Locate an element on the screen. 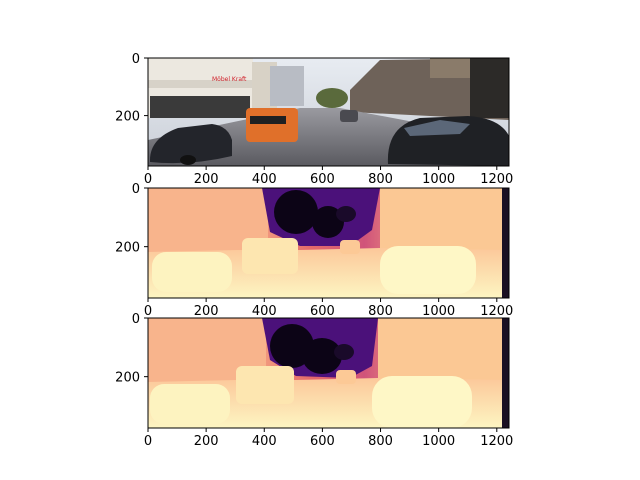  orange-van is located at coordinates (272, 125).